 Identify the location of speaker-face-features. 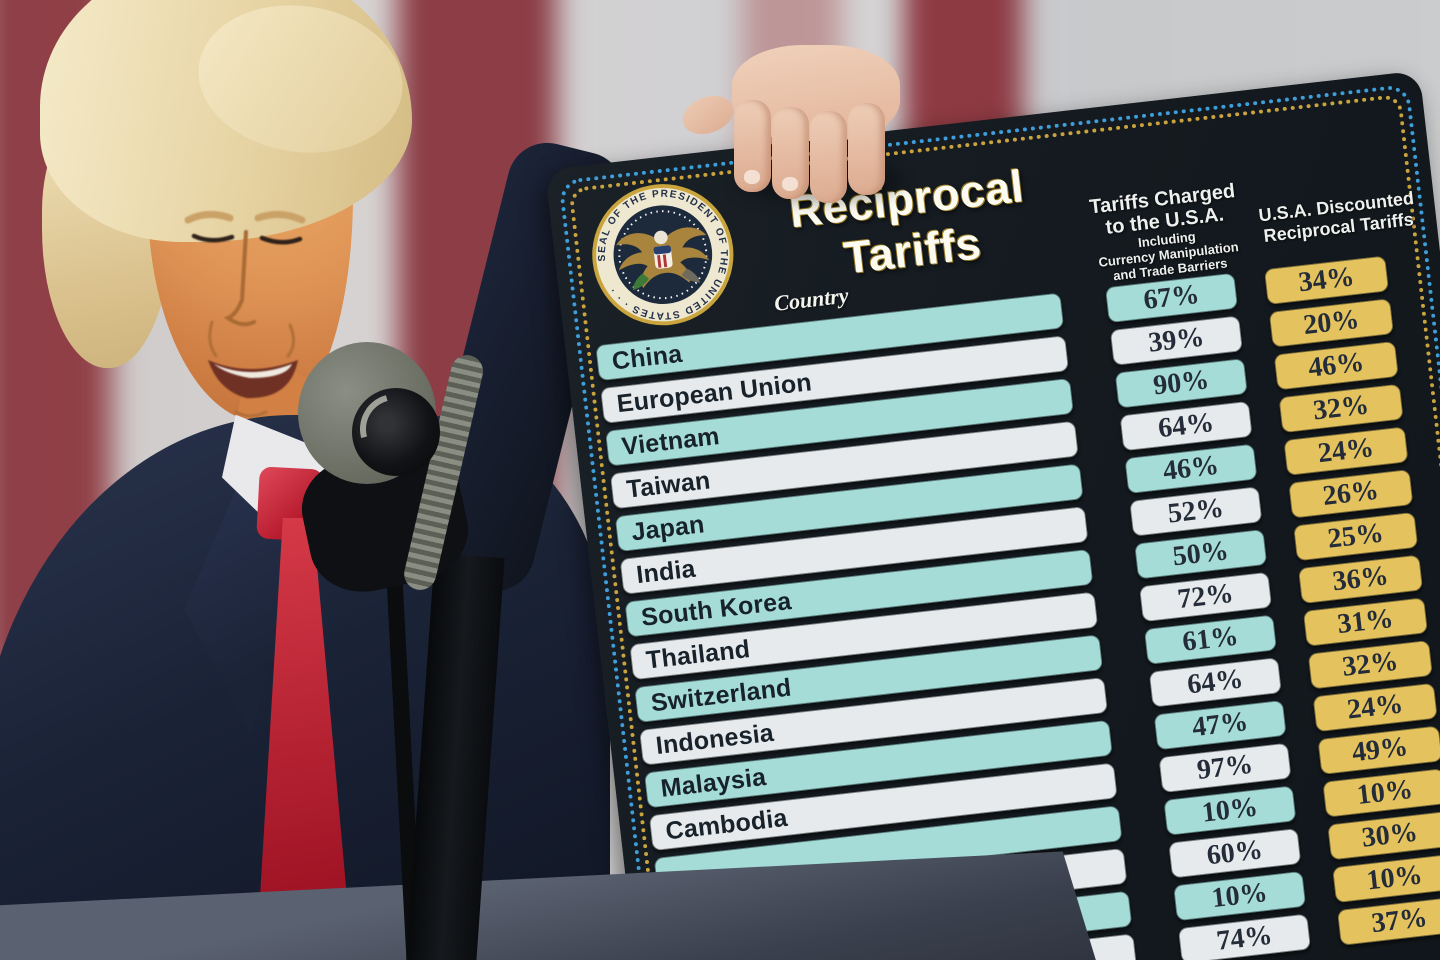
(245, 314).